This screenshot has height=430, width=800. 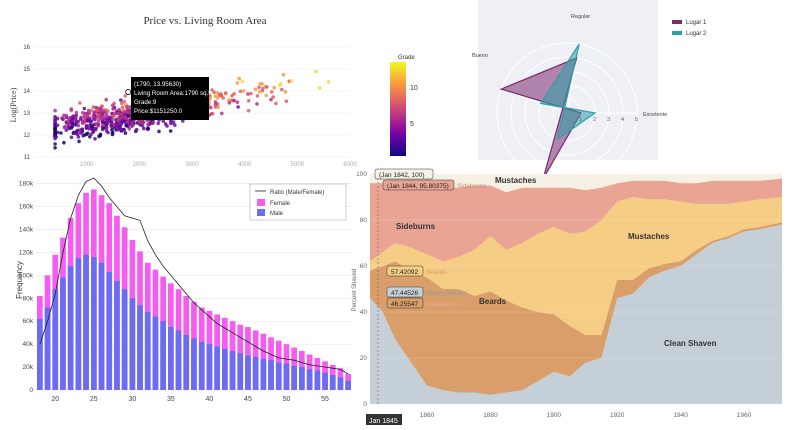 What do you see at coordinates (287, 399) in the screenshot?
I see `bar-xtick: 50` at bounding box center [287, 399].